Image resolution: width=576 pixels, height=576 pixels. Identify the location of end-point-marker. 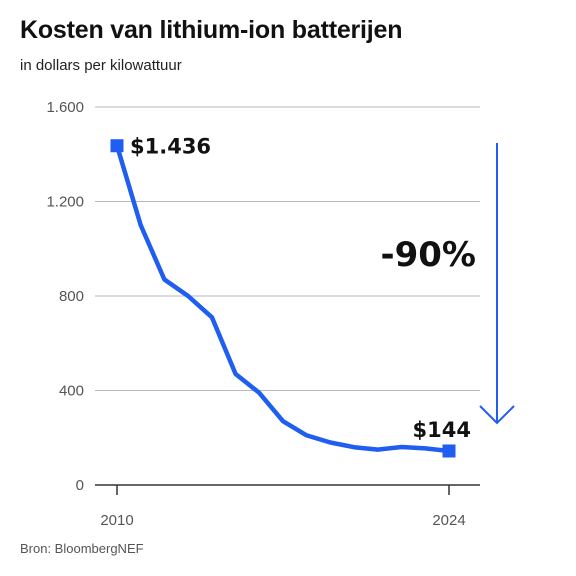
(449, 451).